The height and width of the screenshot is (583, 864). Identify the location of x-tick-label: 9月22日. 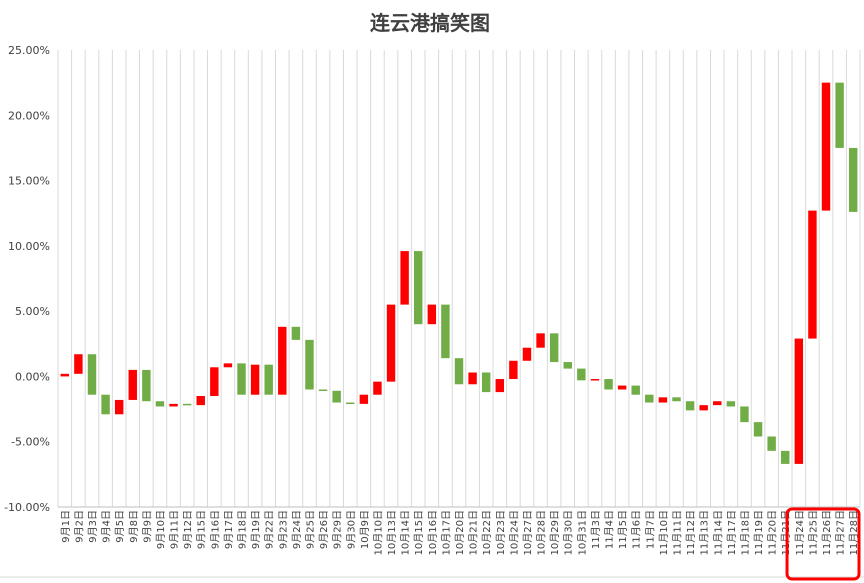
(270, 529).